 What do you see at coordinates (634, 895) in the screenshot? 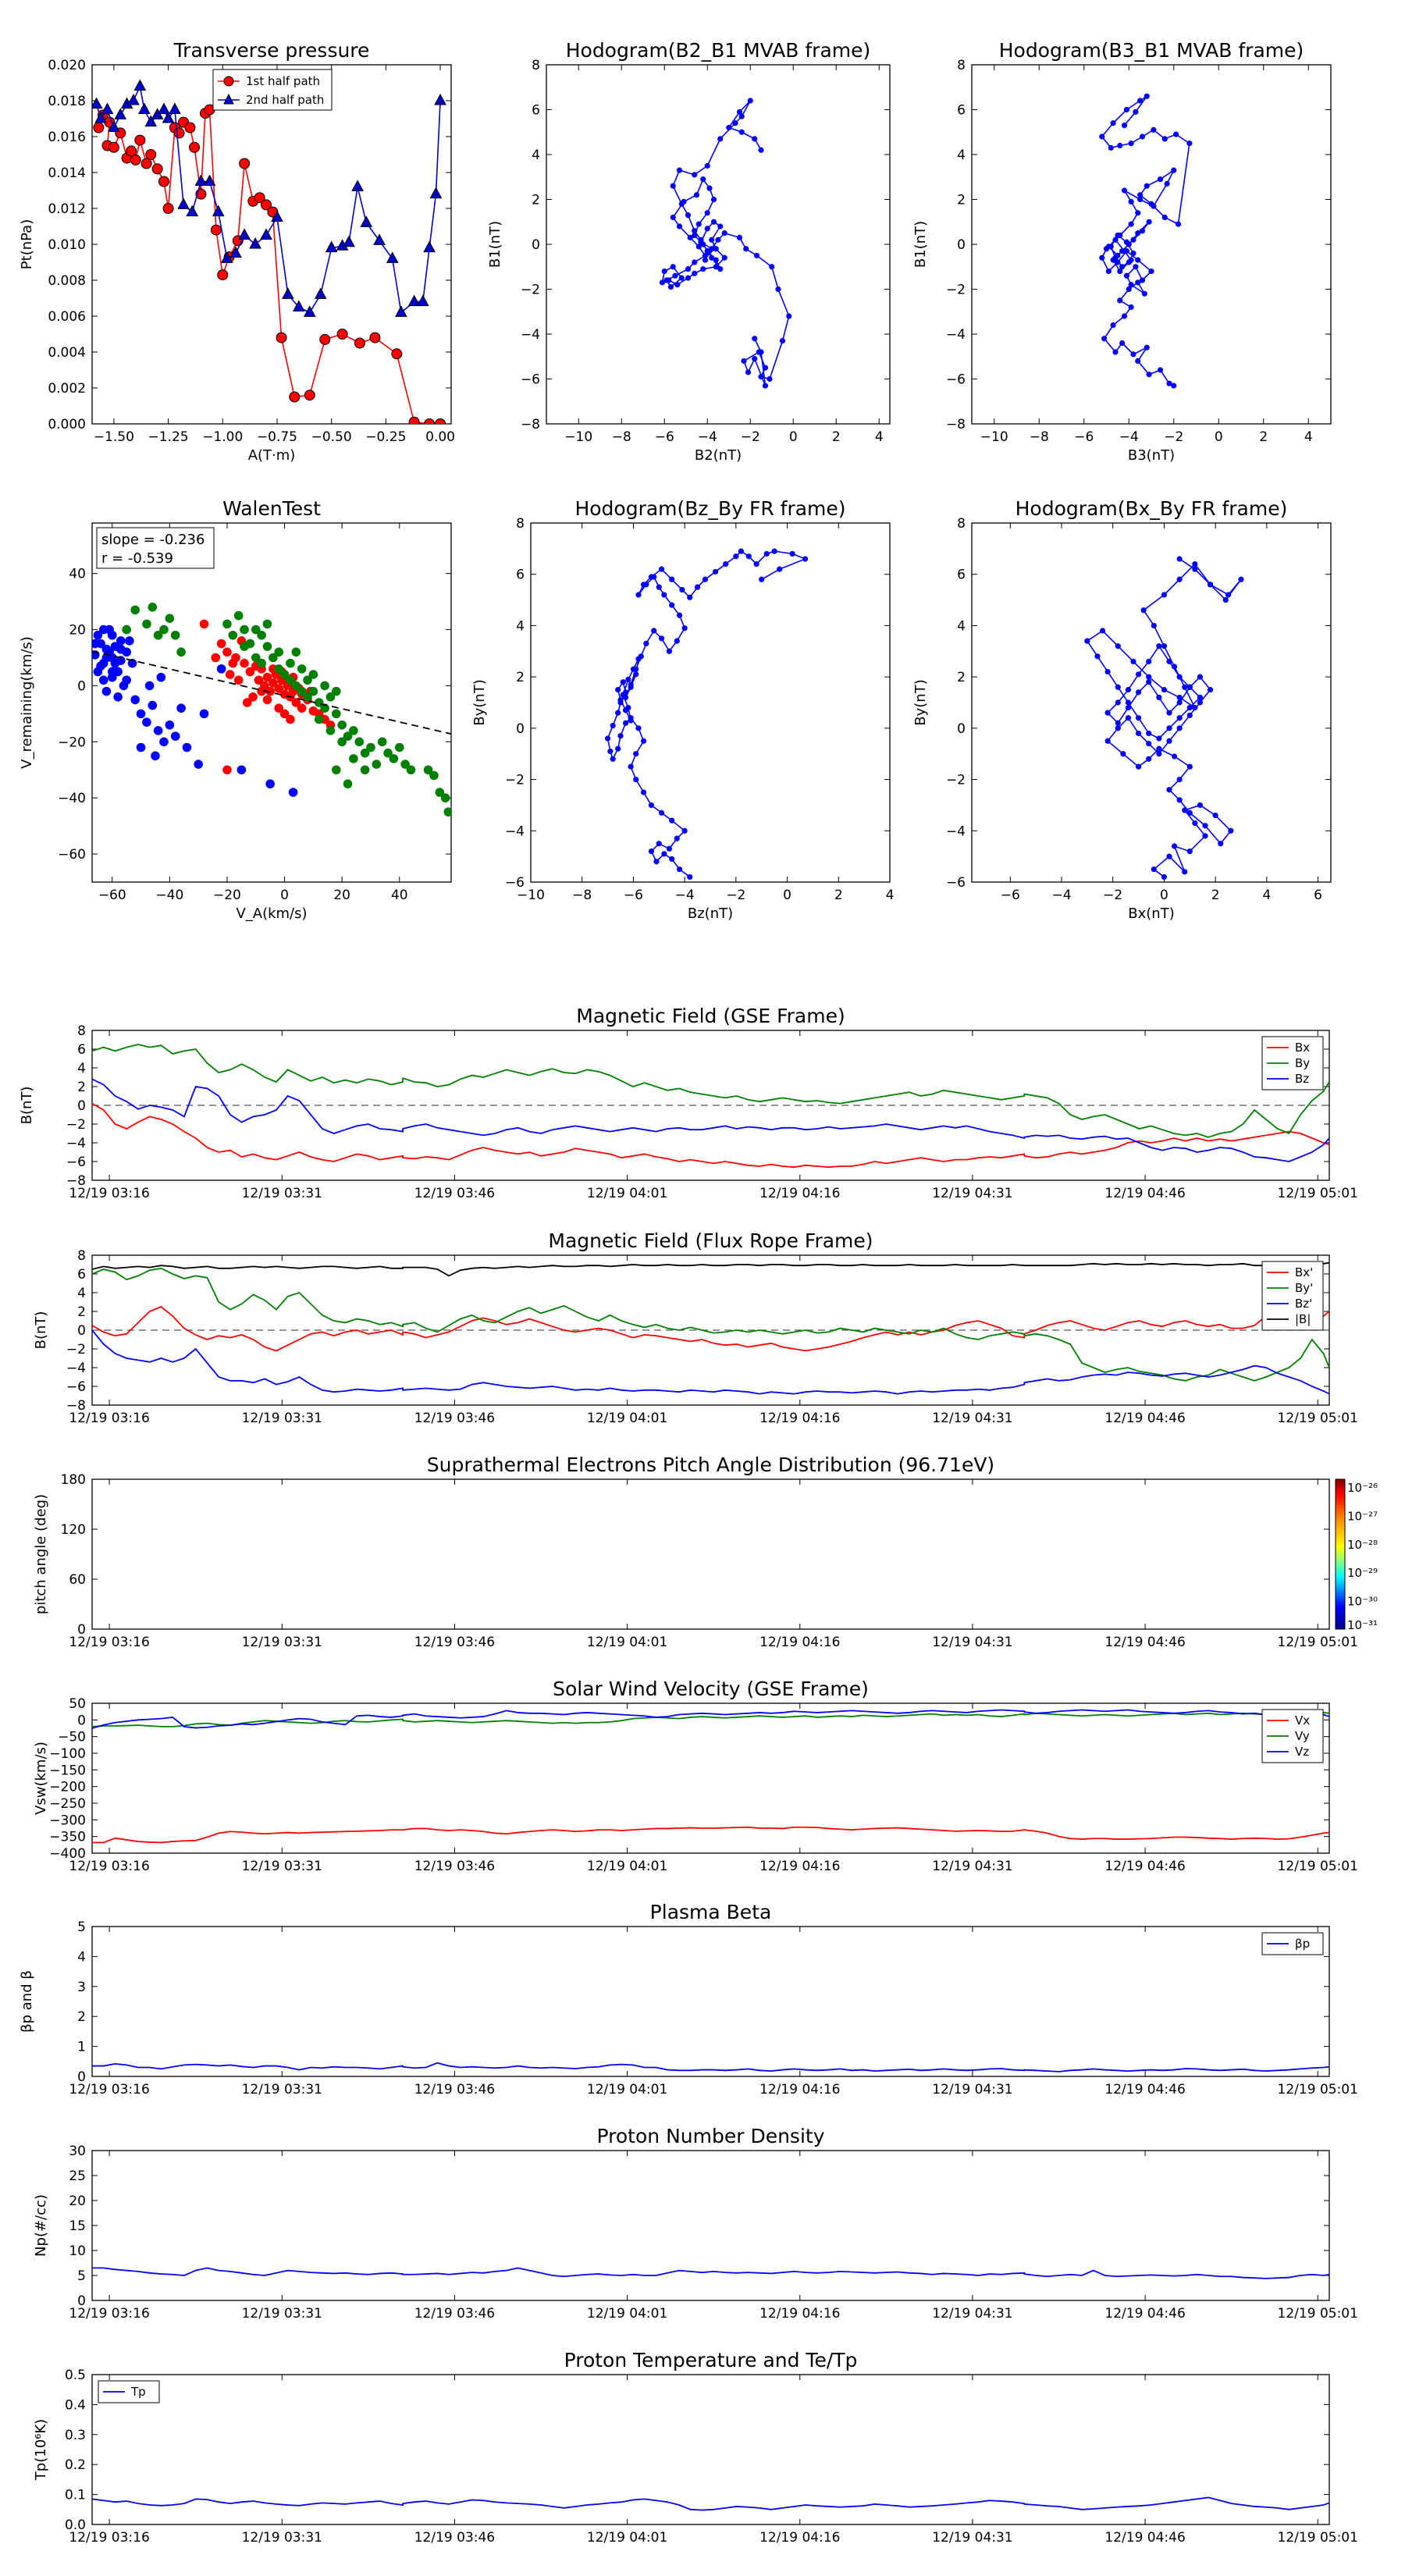
I see `h3-xtick-label: −6` at bounding box center [634, 895].